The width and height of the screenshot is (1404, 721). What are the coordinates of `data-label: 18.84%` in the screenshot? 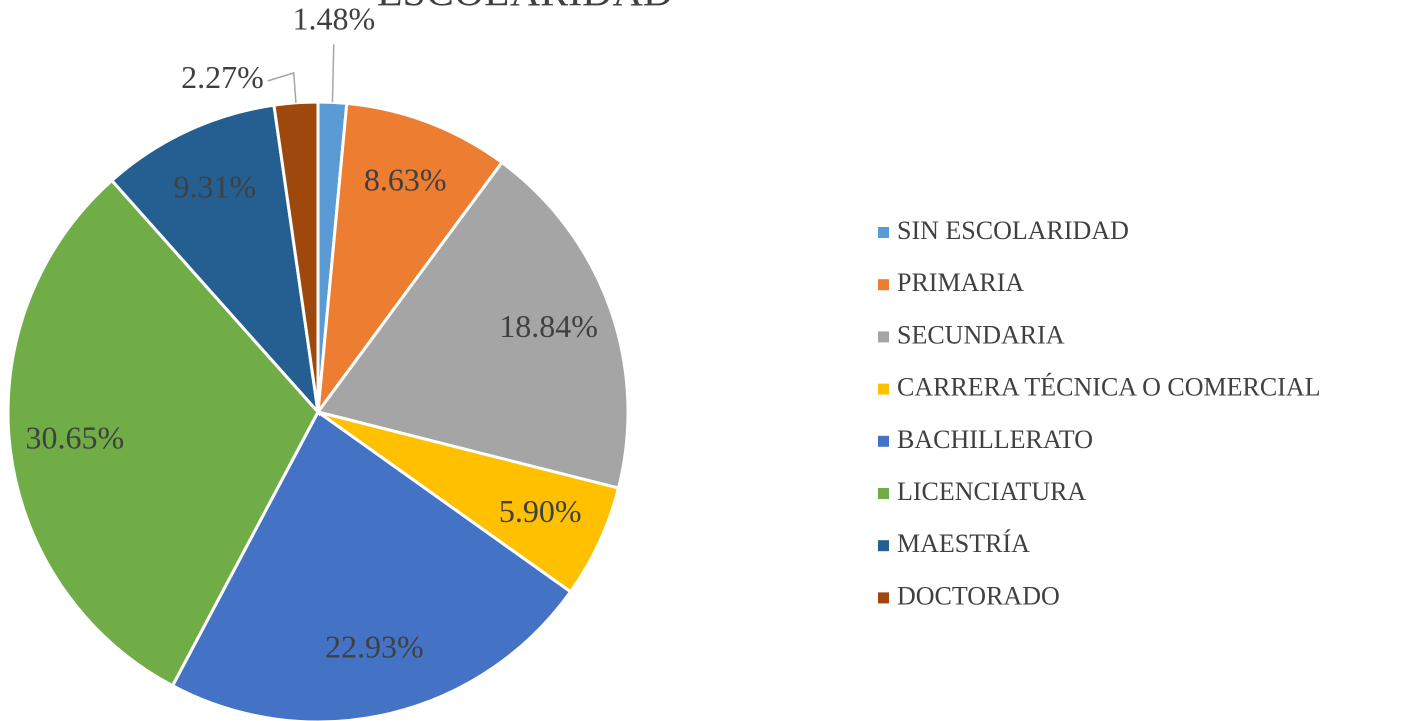 It's located at (548, 326).